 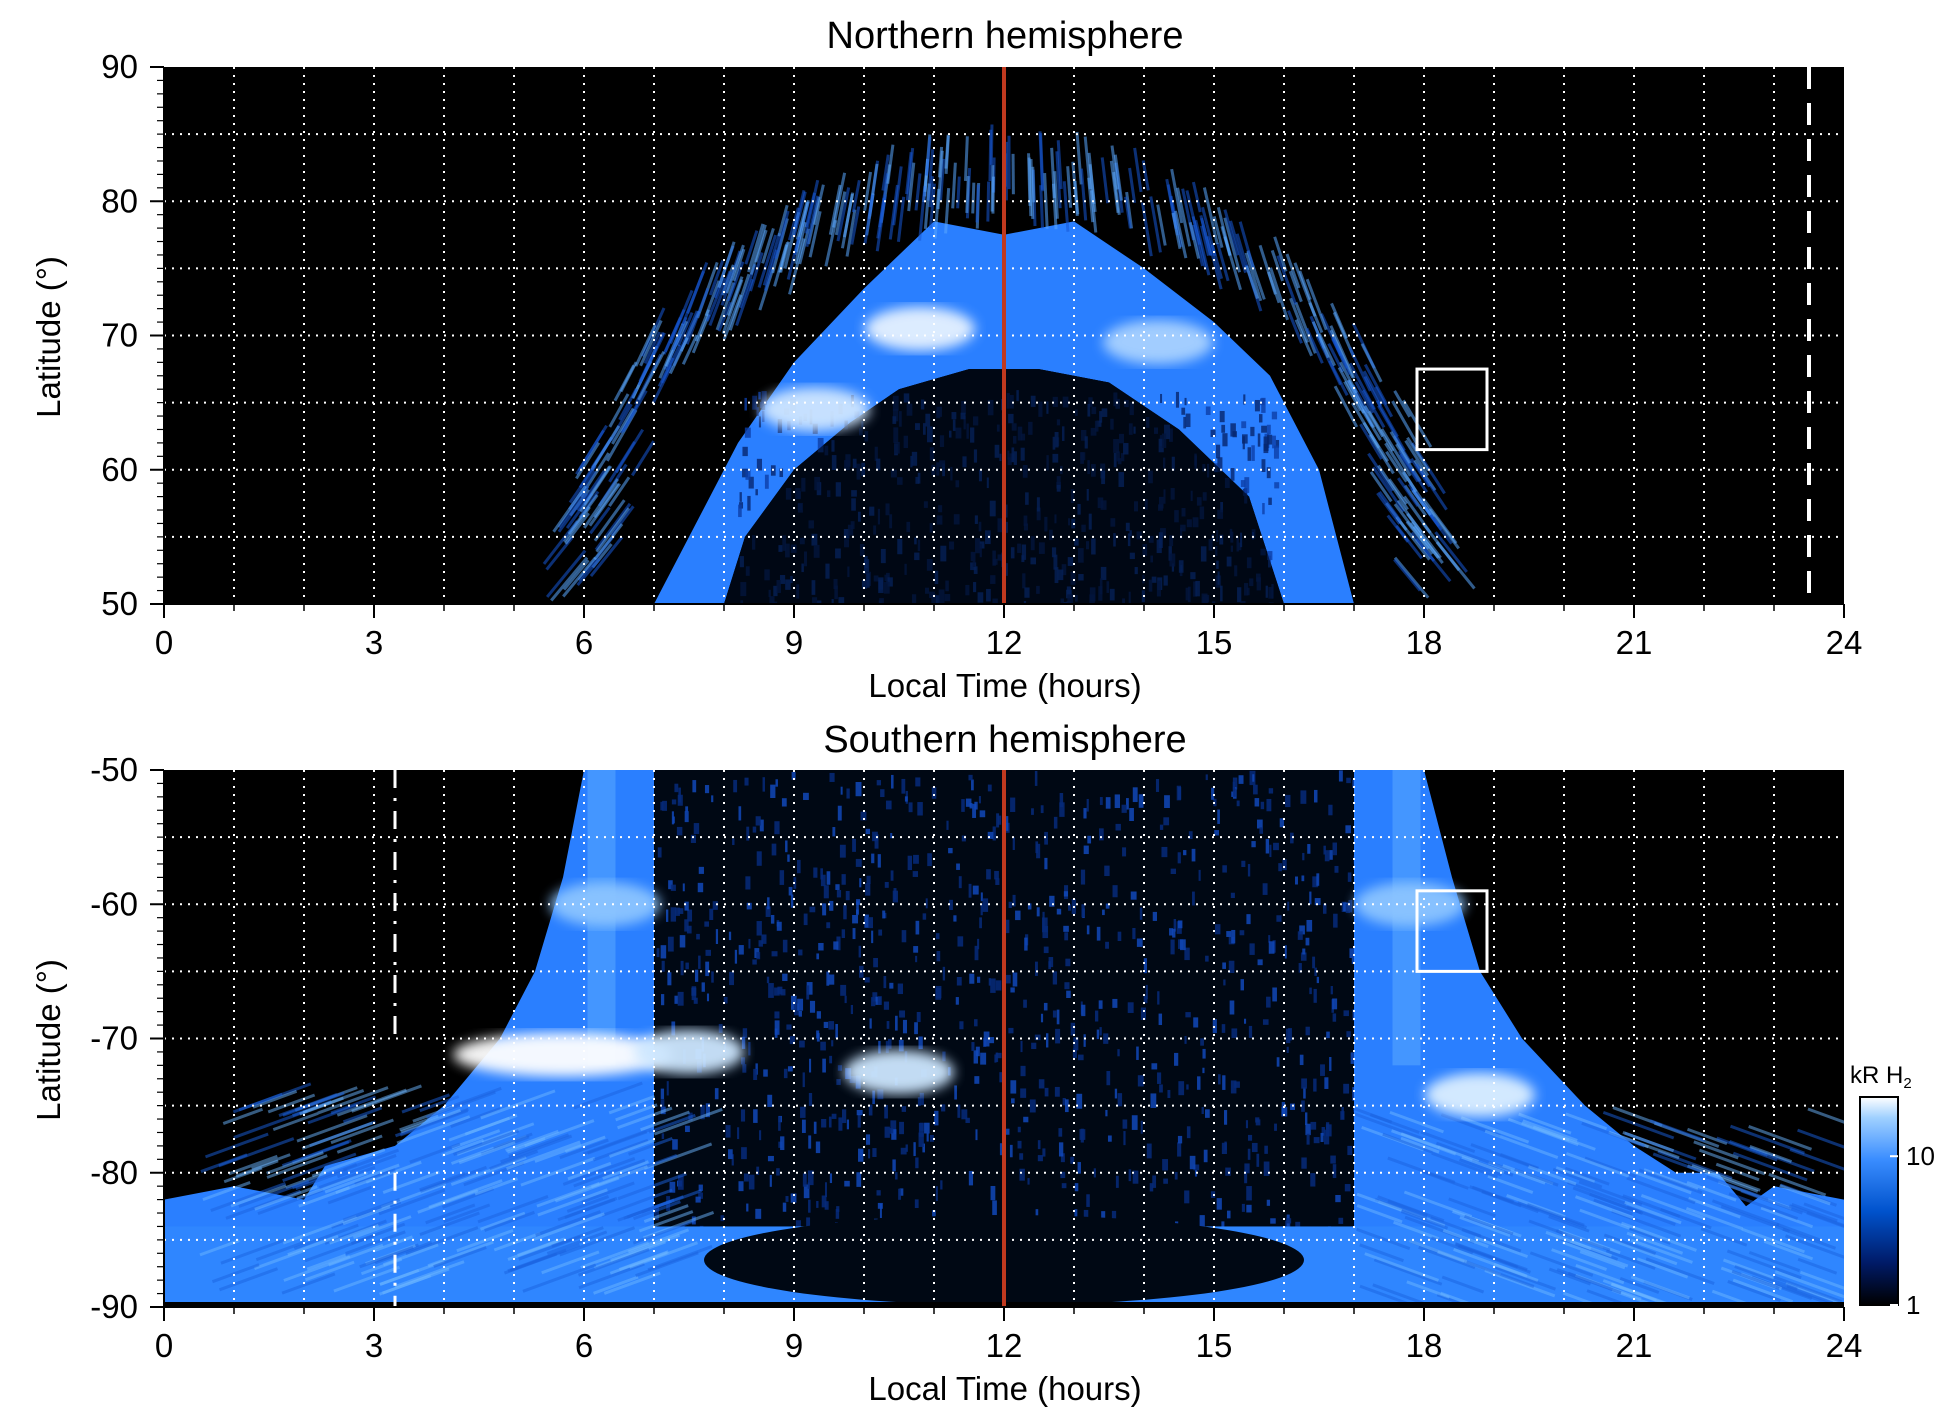 What do you see at coordinates (1452, 409) in the screenshot?
I see `region-box` at bounding box center [1452, 409].